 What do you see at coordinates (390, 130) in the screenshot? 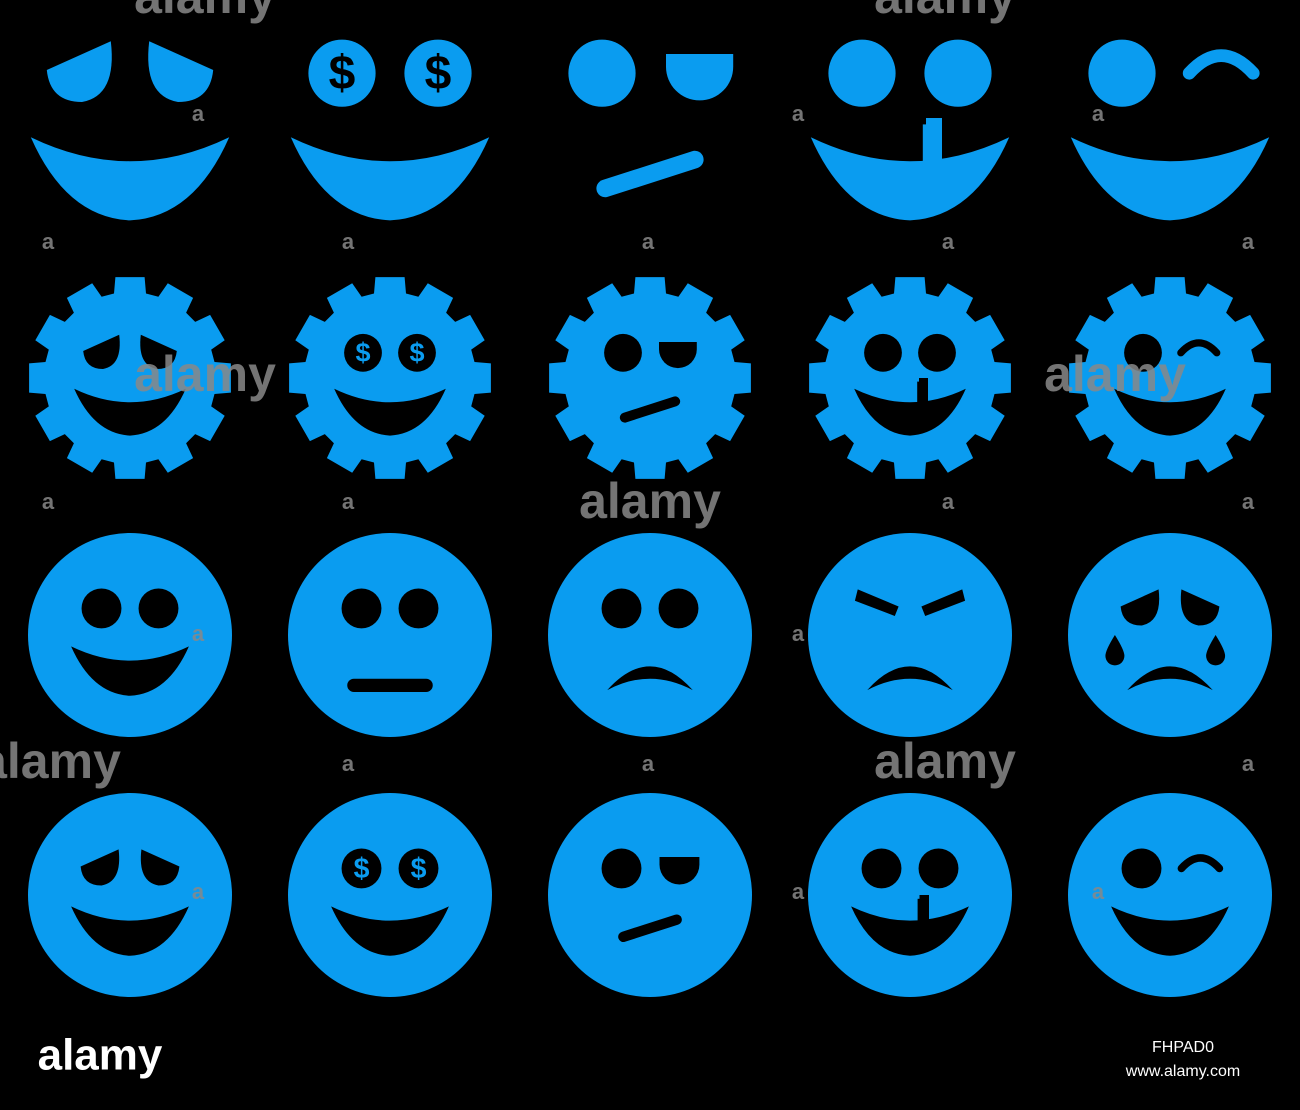
I see `icon-features: $ $` at bounding box center [390, 130].